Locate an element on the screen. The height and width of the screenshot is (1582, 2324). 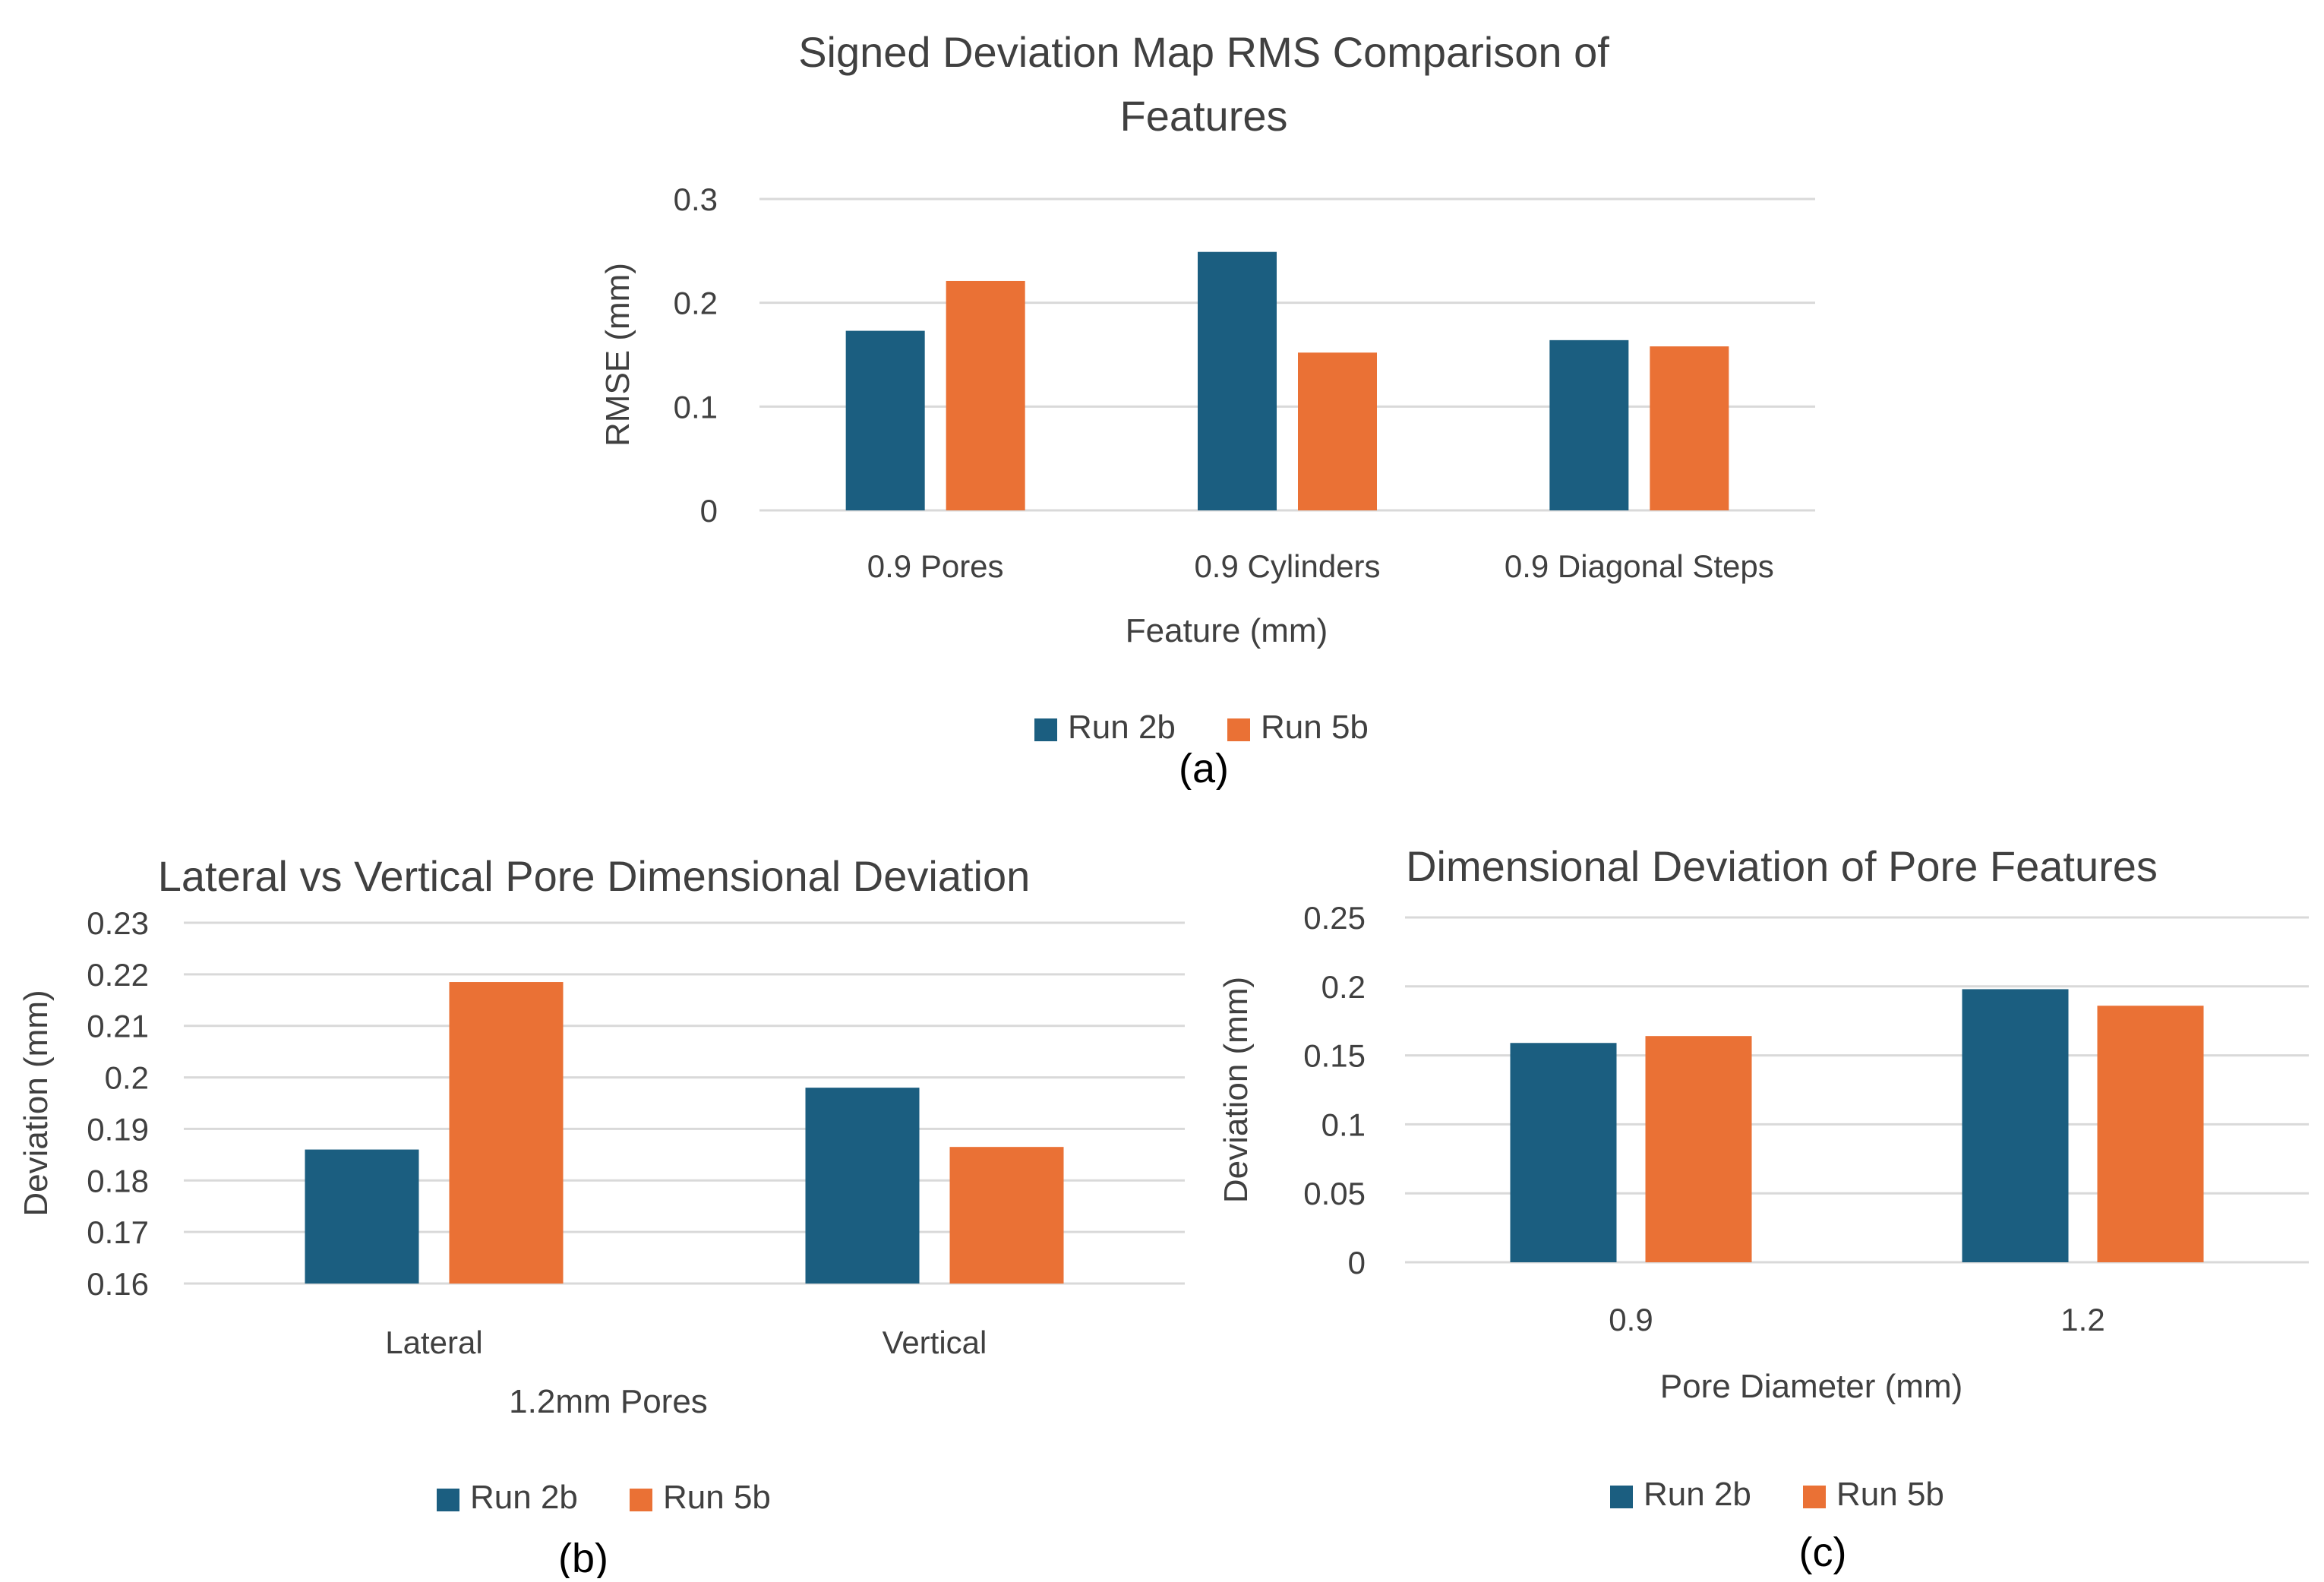
chart-title: Features is located at coordinates (1204, 116).